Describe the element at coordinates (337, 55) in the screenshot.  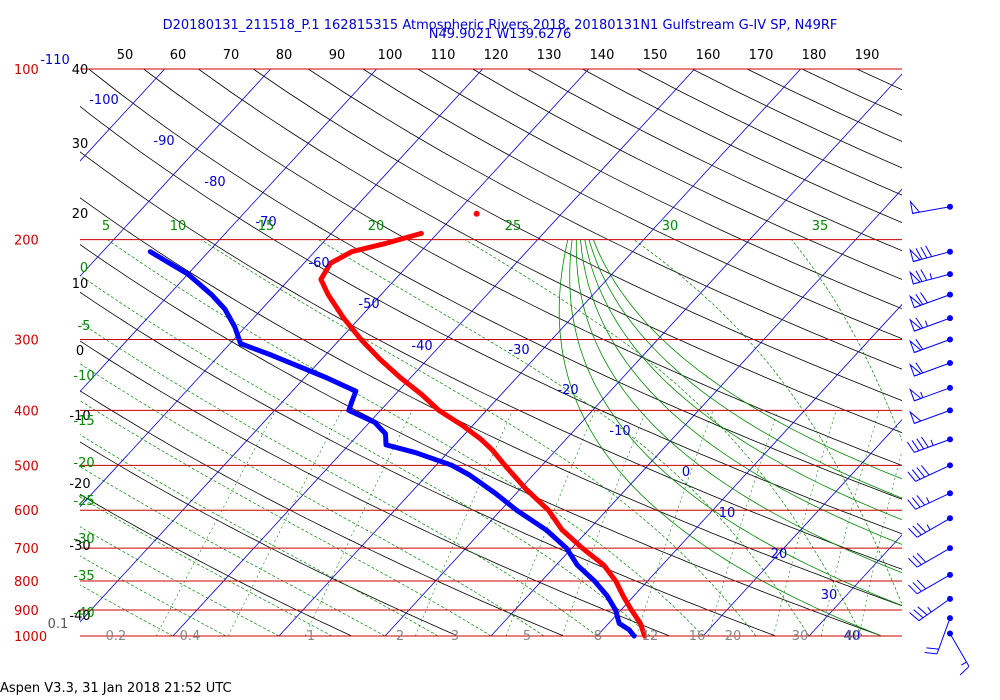
I see `top-scale-label: 90` at that location.